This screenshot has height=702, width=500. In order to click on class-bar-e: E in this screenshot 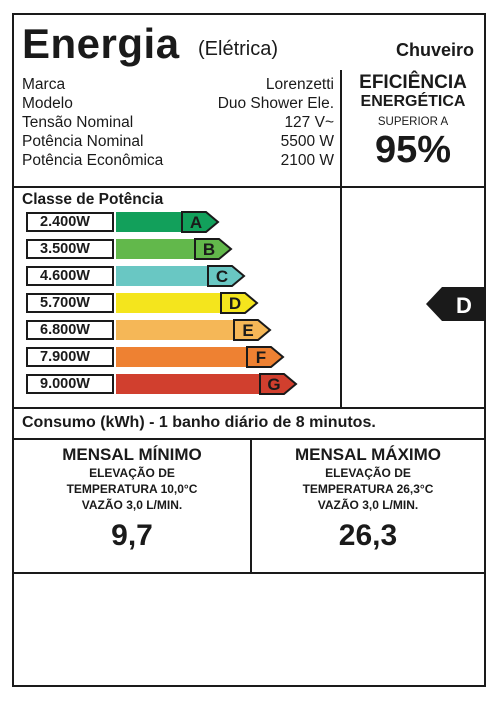, I will do `click(194, 330)`.